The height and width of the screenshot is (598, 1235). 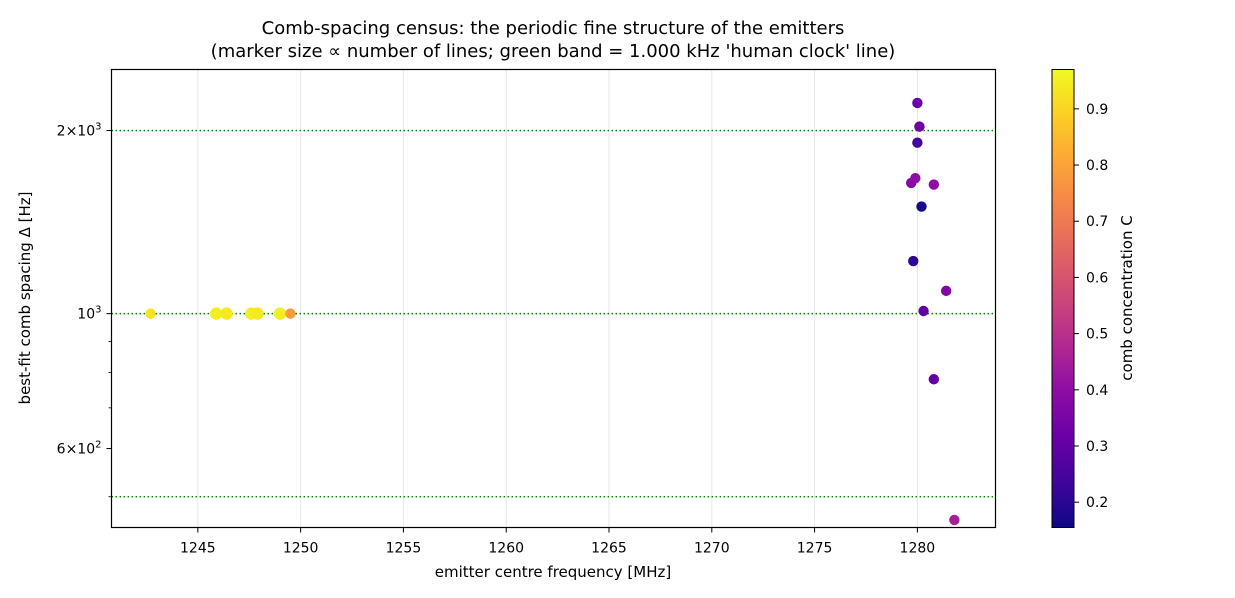 What do you see at coordinates (1097, 222) in the screenshot?
I see `colorbar-tick-label: 0.7` at bounding box center [1097, 222].